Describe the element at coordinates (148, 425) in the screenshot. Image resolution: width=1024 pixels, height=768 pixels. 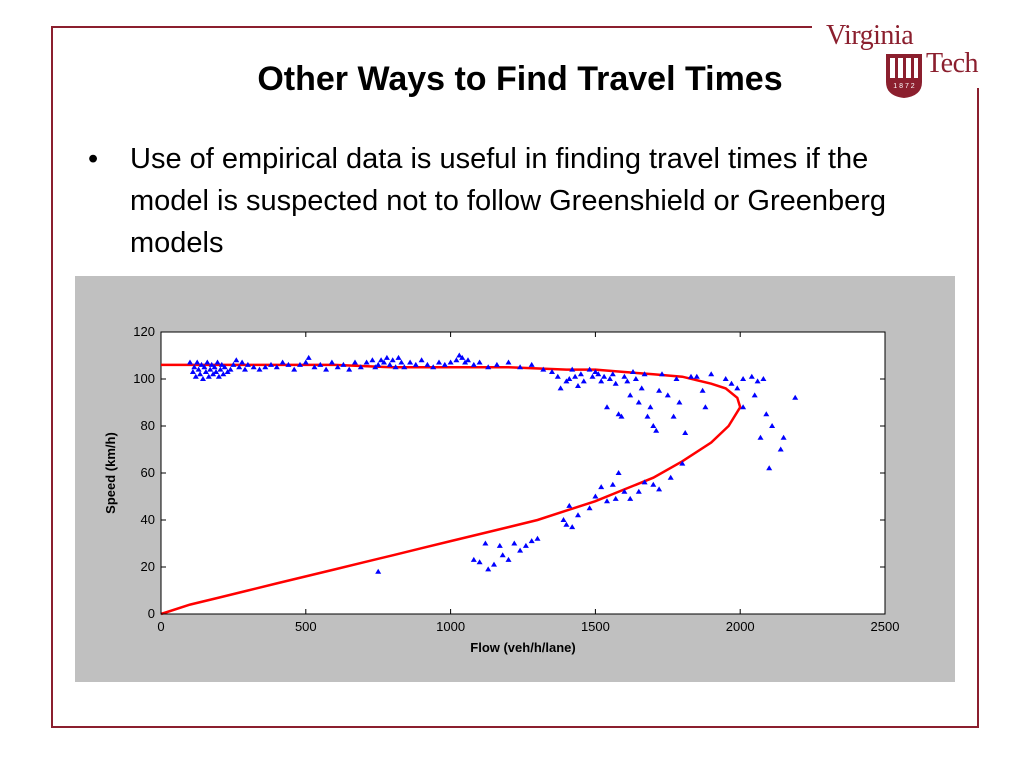
I see `y-tick-label: 80` at that location.